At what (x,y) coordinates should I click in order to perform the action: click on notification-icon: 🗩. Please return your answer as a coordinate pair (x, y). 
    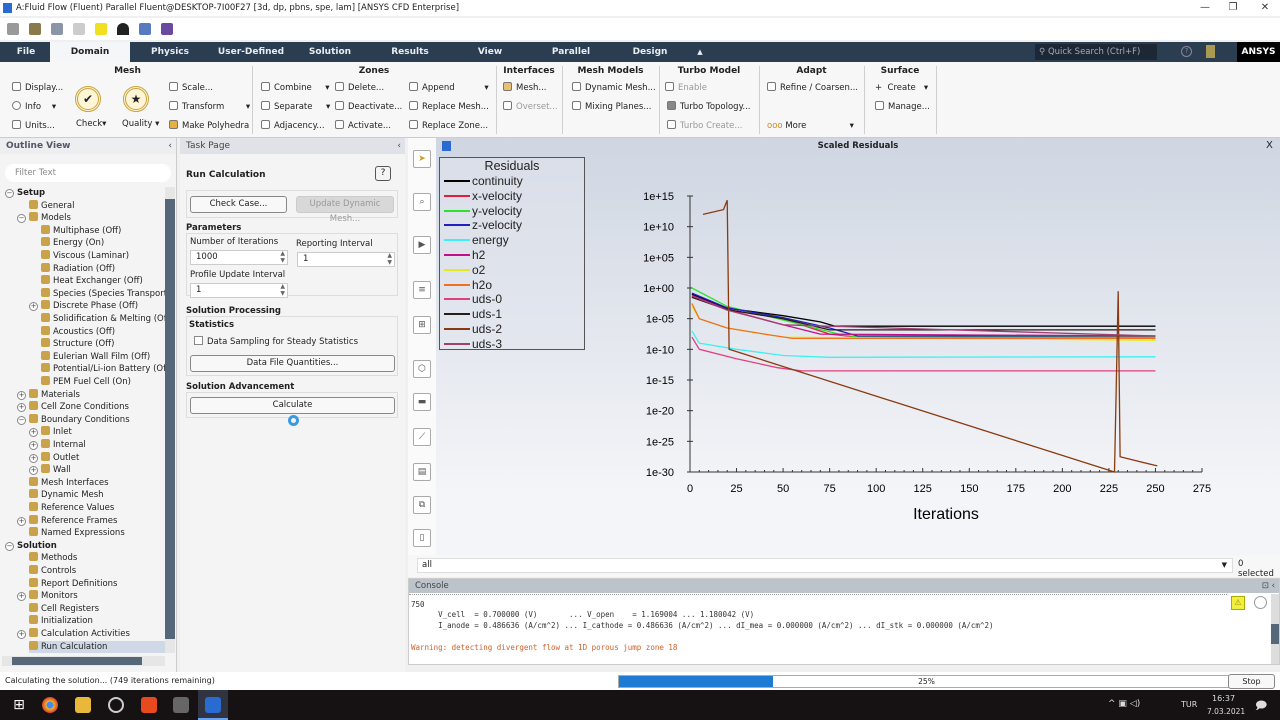
    Looking at the image, I should click on (1261, 705).